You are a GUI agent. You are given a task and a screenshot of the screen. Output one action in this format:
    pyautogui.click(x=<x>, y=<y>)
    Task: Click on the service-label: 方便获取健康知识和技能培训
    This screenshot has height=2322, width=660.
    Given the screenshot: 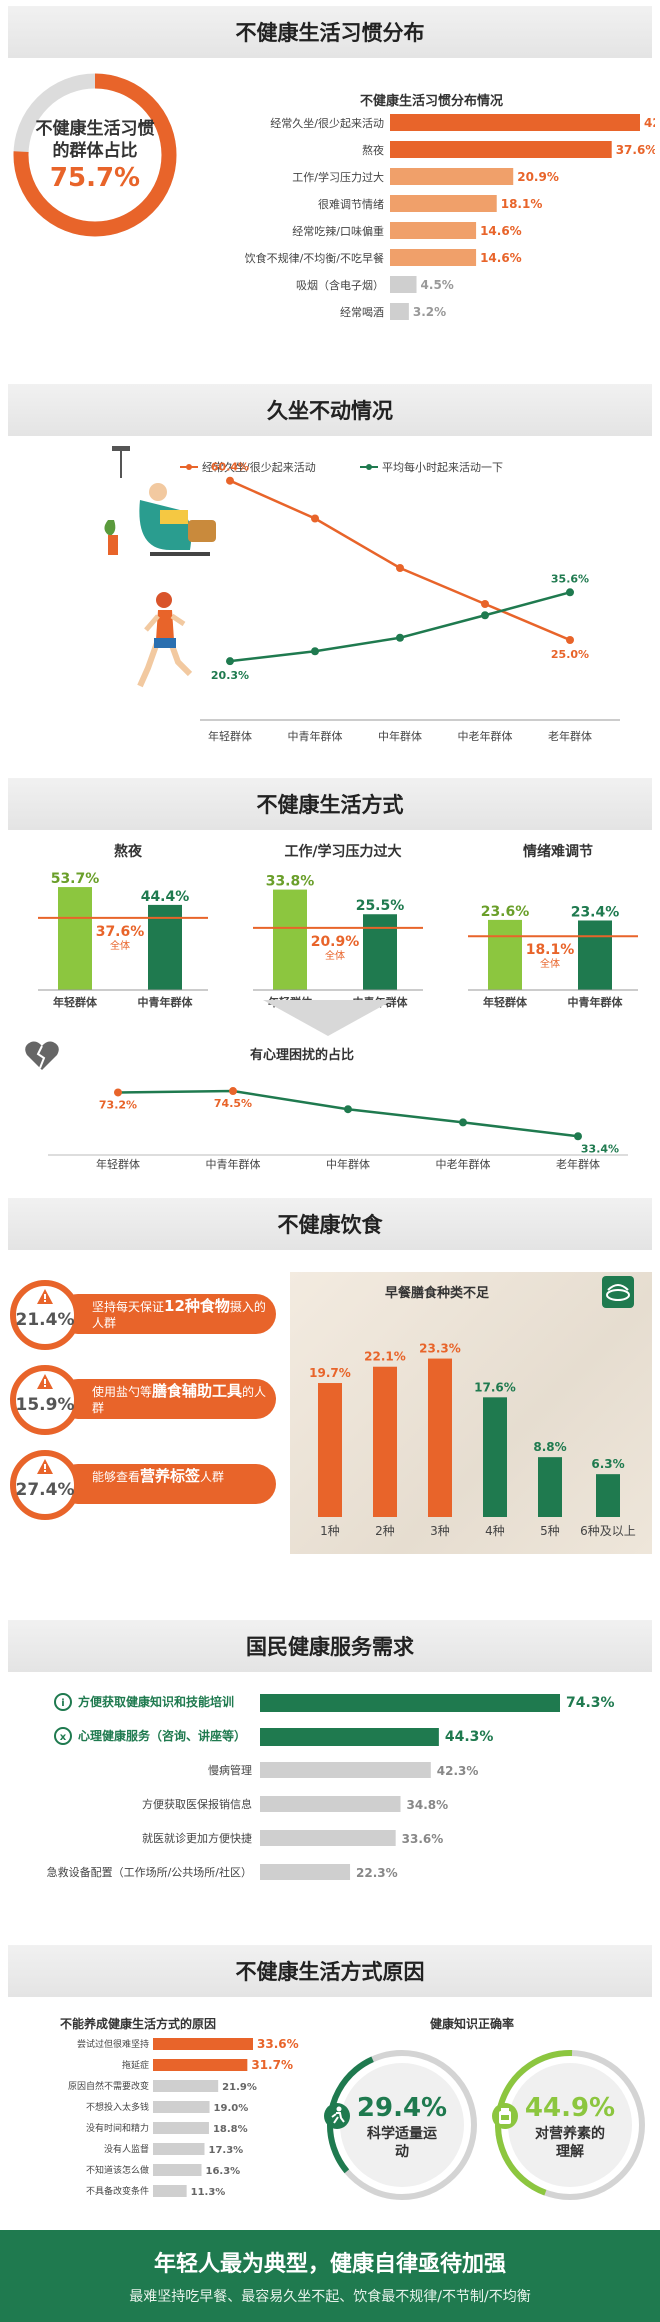 What is the action you would take?
    pyautogui.click(x=156, y=1701)
    